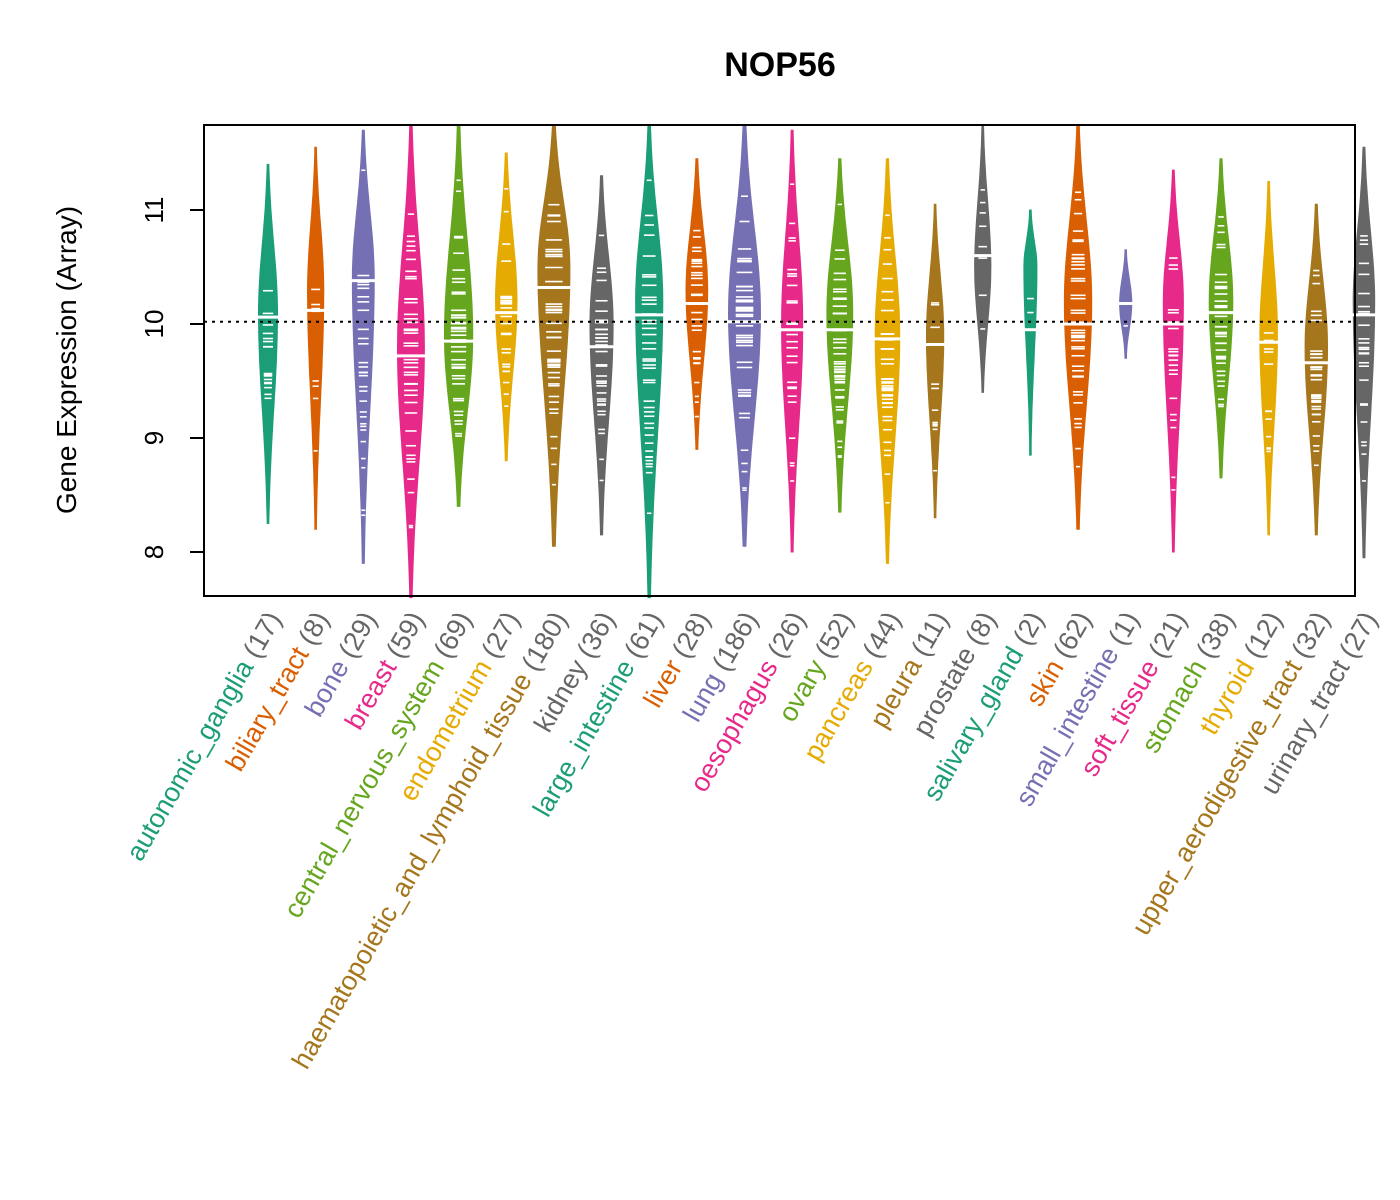 The width and height of the screenshot is (1400, 1200). What do you see at coordinates (601, 355) in the screenshot?
I see `violin-kidney` at bounding box center [601, 355].